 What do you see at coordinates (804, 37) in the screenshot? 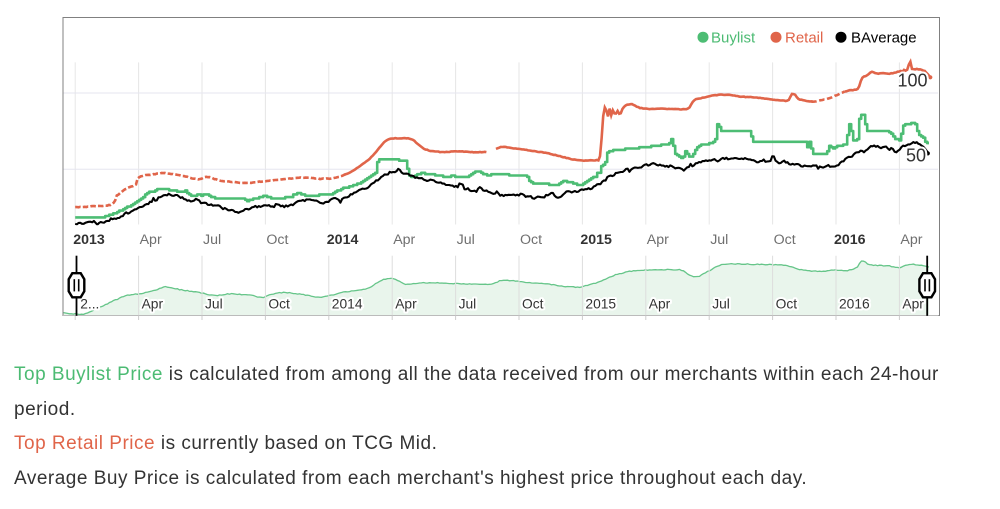
I see `svg-text: Retail` at bounding box center [804, 37].